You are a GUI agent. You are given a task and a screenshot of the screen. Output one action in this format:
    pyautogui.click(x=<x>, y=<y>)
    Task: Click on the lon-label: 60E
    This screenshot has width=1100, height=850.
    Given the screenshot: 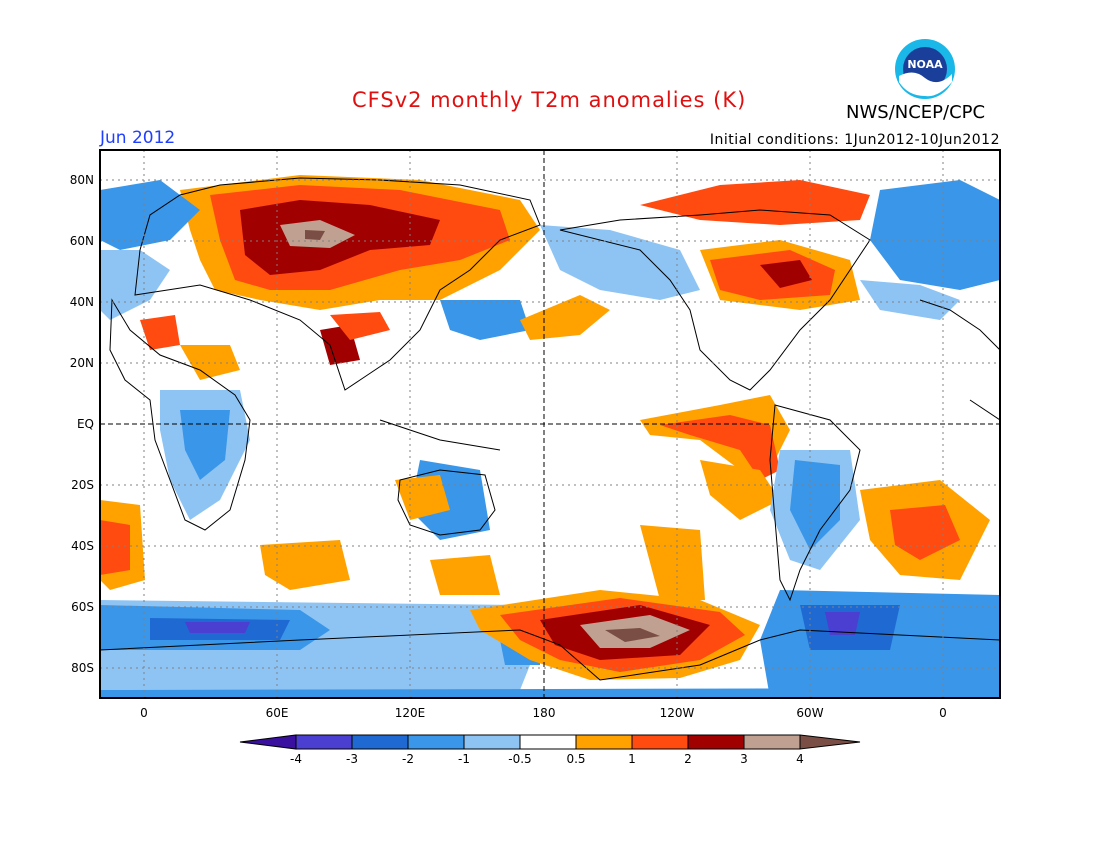 What is the action you would take?
    pyautogui.click(x=277, y=713)
    